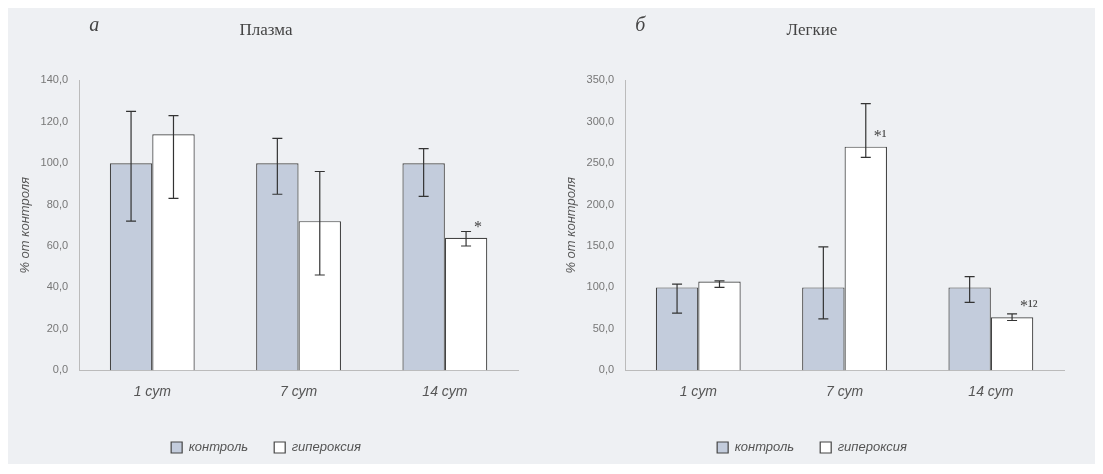 This screenshot has width=1103, height=474. What do you see at coordinates (600, 203) in the screenshot?
I see `y-tick-label: 200,0` at bounding box center [600, 203].